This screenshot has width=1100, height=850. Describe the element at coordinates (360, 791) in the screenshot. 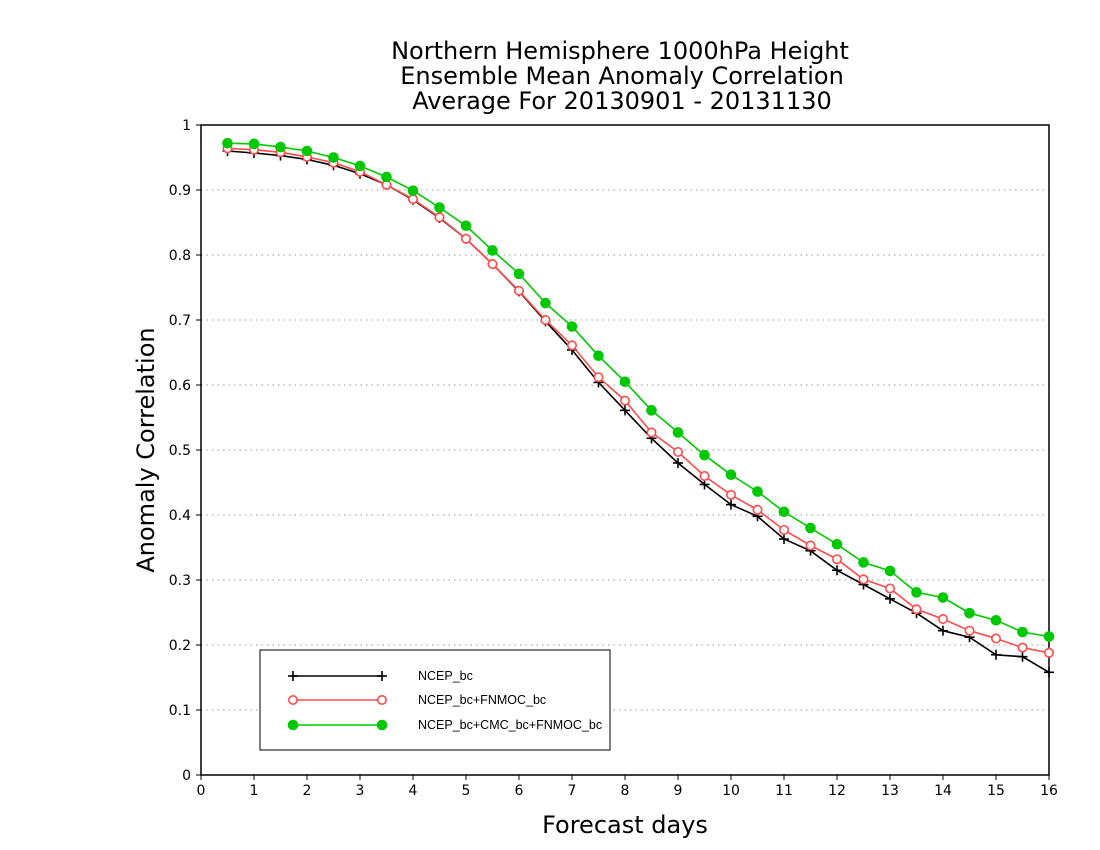

I see `x-tick-label: 3` at that location.